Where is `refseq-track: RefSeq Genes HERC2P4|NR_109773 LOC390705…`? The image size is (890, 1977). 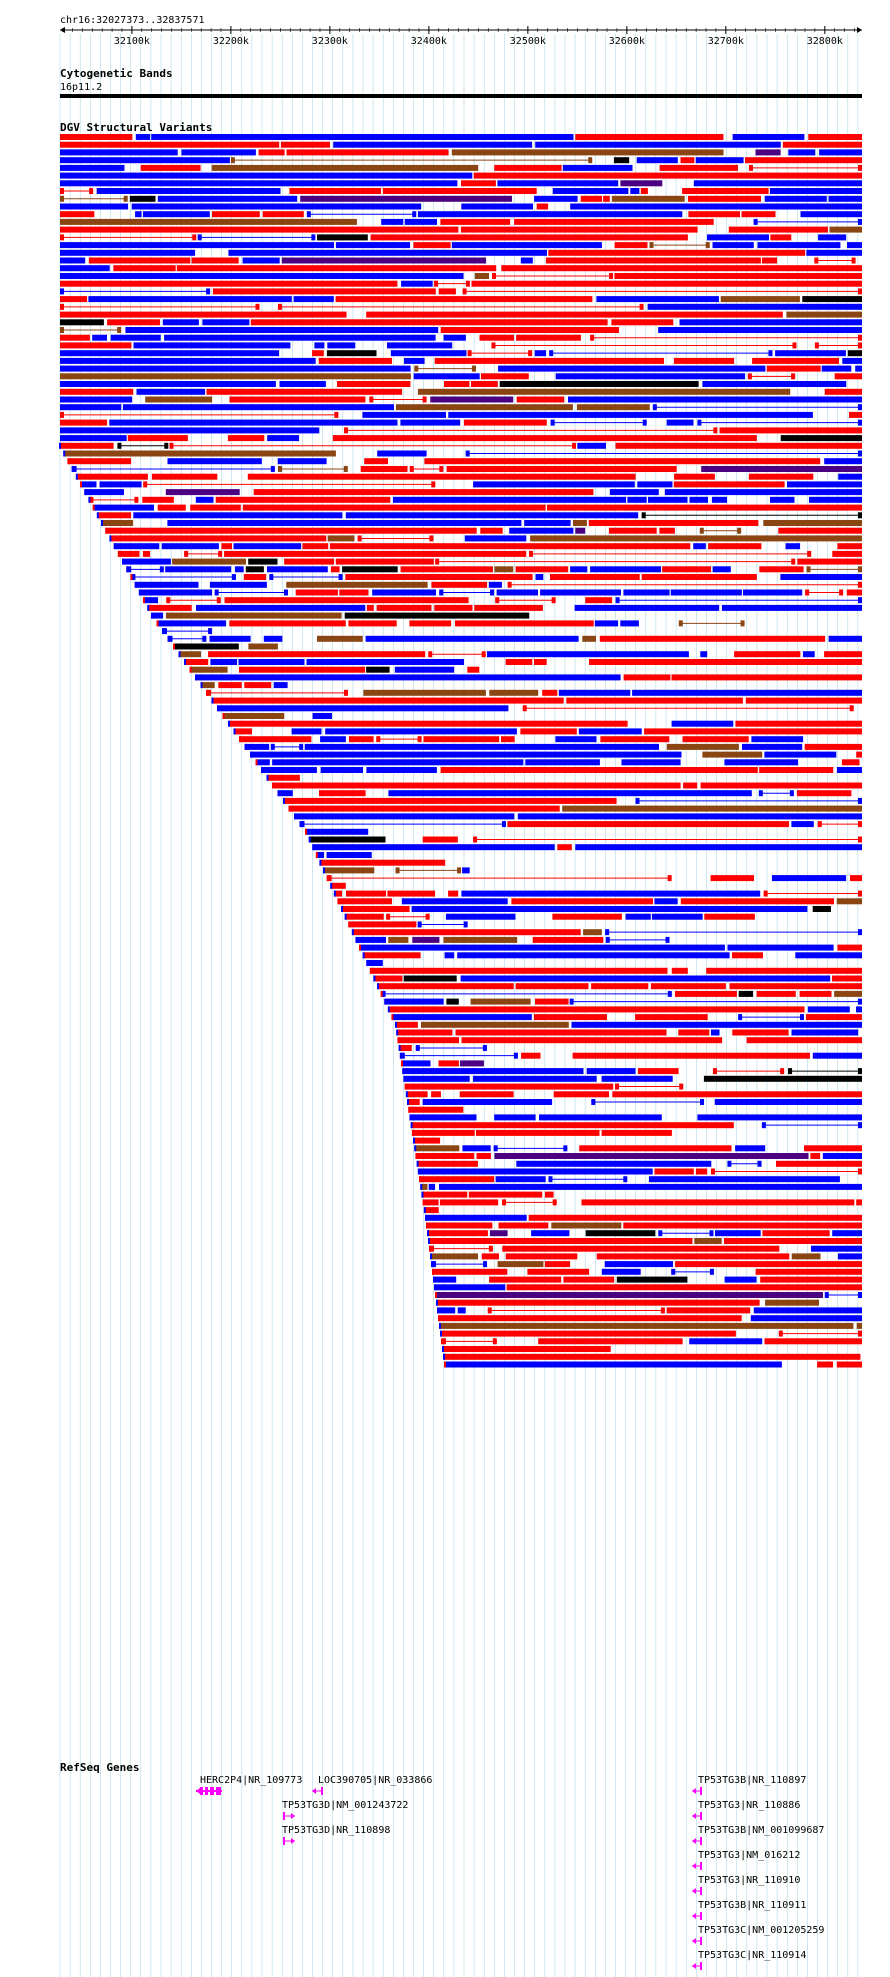 refseq-track: RefSeq Genes HERC2P4|NR_109773 LOC390705… is located at coordinates (442, 1869).